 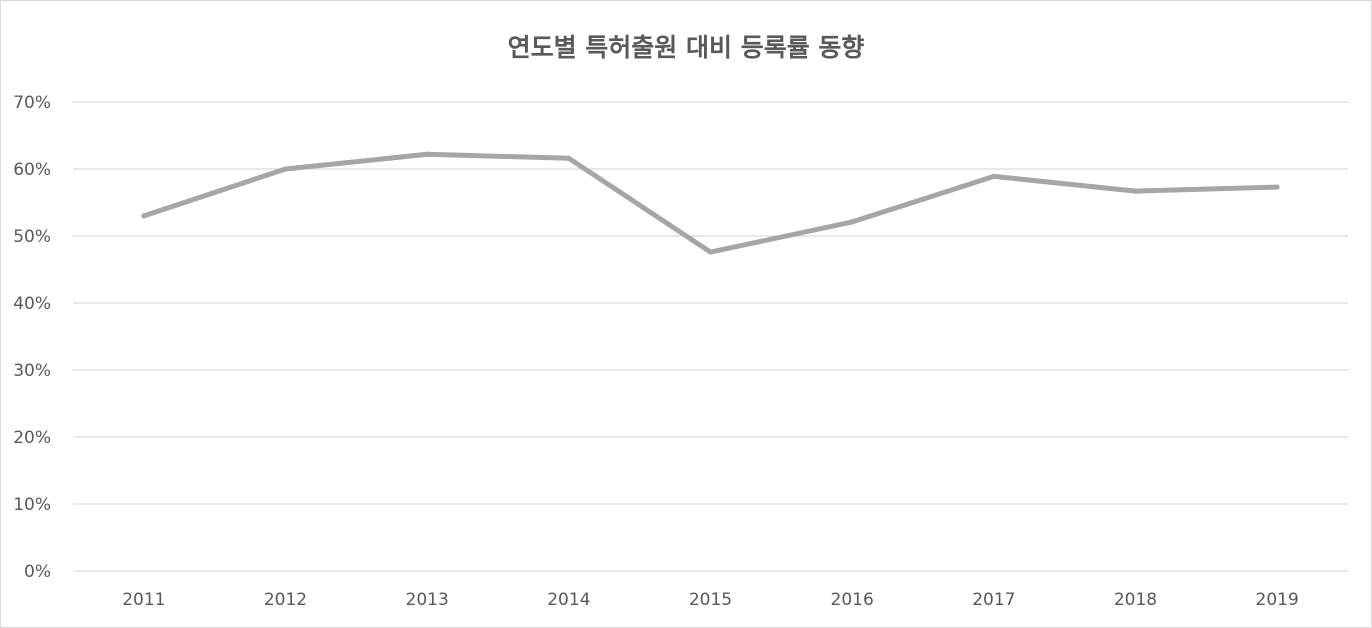 What do you see at coordinates (686, 47) in the screenshot?
I see `chart-title: 연도별 특허출원 대비 등록률 동향` at bounding box center [686, 47].